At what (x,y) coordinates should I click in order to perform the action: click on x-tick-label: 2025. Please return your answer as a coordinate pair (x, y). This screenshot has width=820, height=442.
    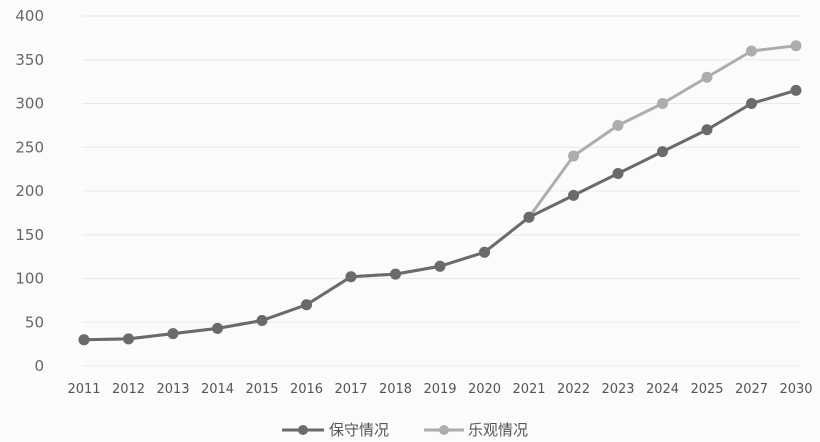
    Looking at the image, I should click on (706, 389).